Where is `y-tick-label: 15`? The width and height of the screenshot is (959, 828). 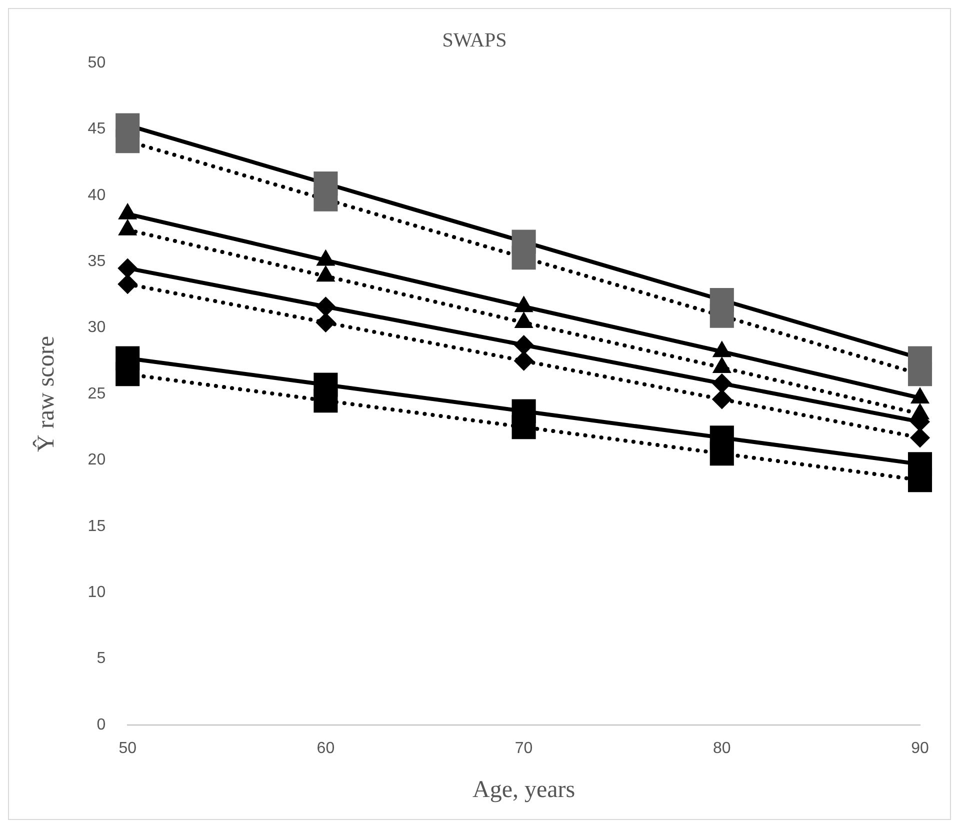
y-tick-label: 15 is located at coordinates (97, 526).